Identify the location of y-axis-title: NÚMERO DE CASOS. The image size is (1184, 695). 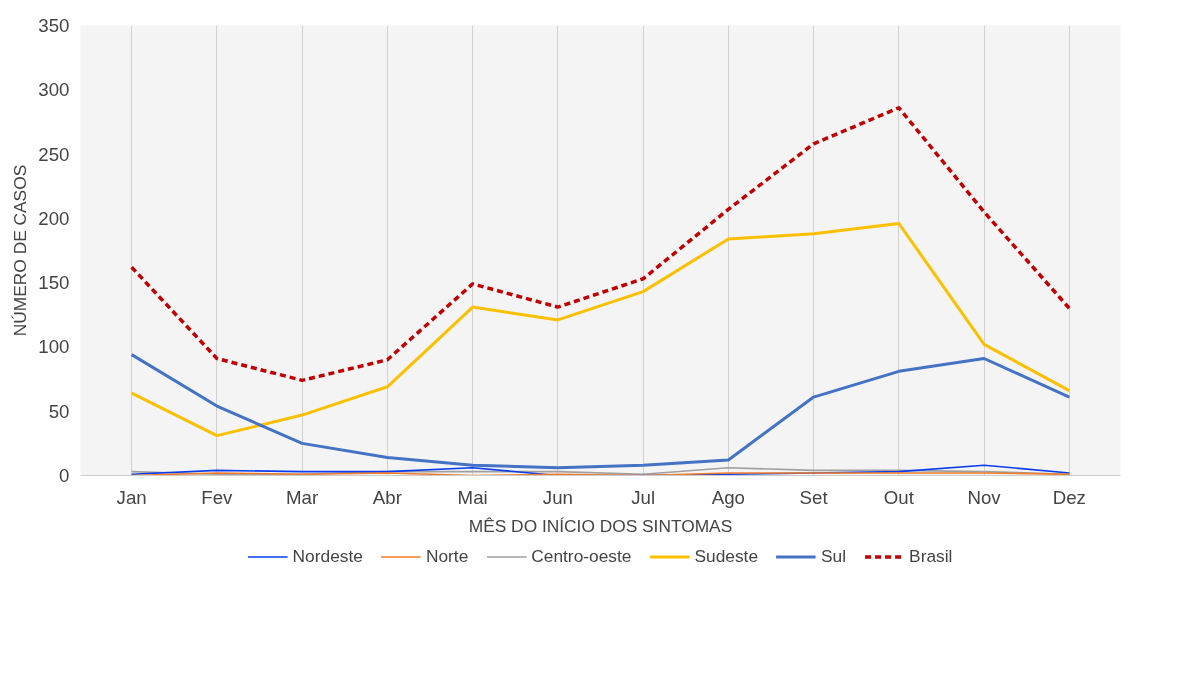
(20, 250).